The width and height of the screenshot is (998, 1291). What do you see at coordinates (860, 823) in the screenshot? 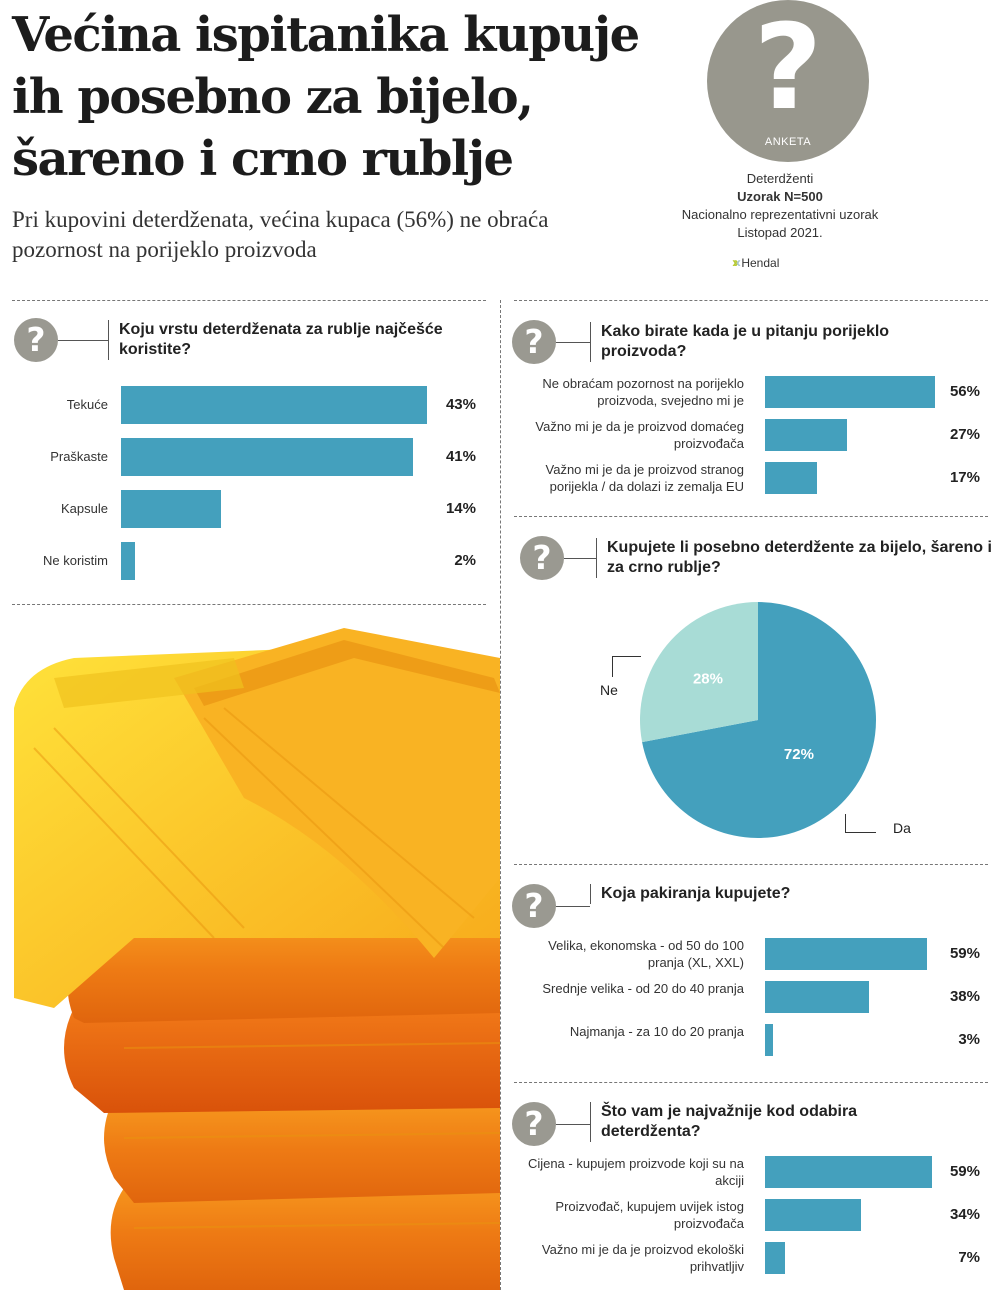
I see `pie-leader-line-da` at bounding box center [860, 823].